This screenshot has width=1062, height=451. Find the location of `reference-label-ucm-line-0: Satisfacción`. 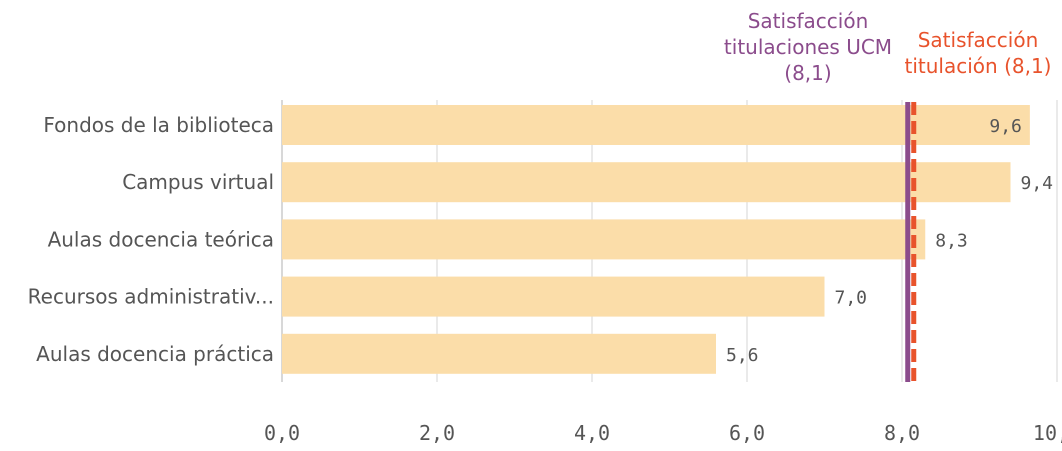

reference-label-ucm-line-0: Satisfacción is located at coordinates (808, 21).